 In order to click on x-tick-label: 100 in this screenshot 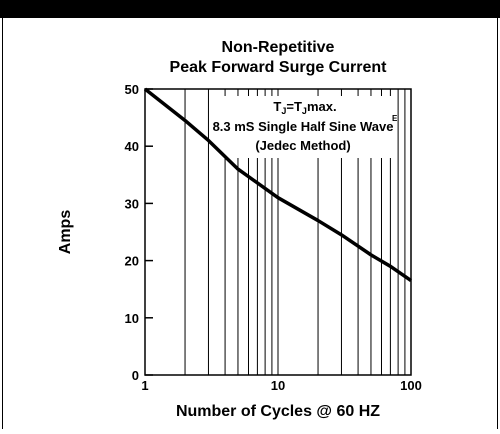, I will do `click(411, 385)`.